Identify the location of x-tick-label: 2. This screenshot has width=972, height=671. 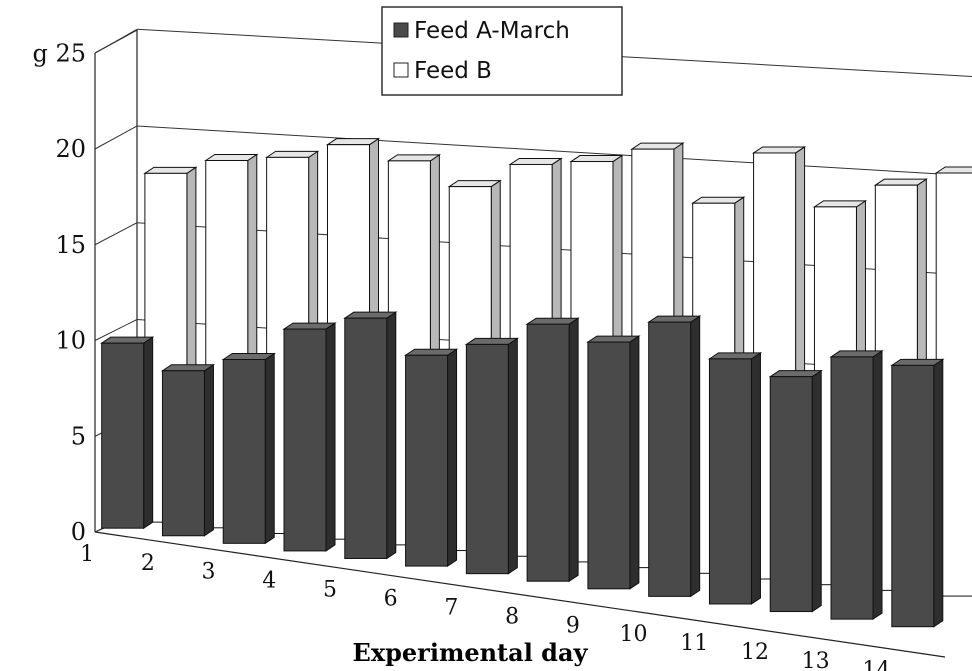
(148, 563).